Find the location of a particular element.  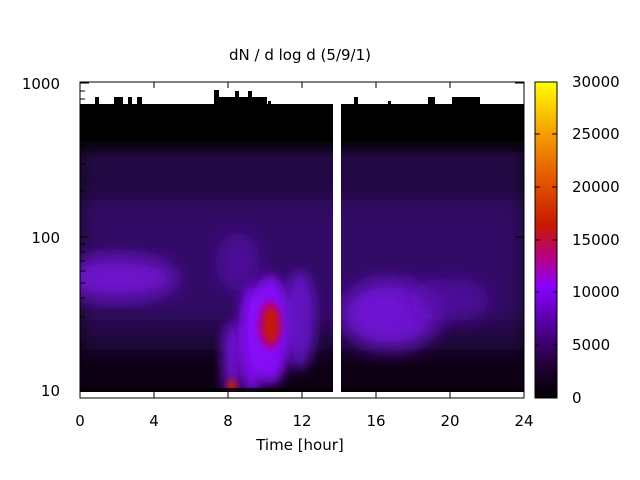

streak-left is located at coordinates (232, 359).